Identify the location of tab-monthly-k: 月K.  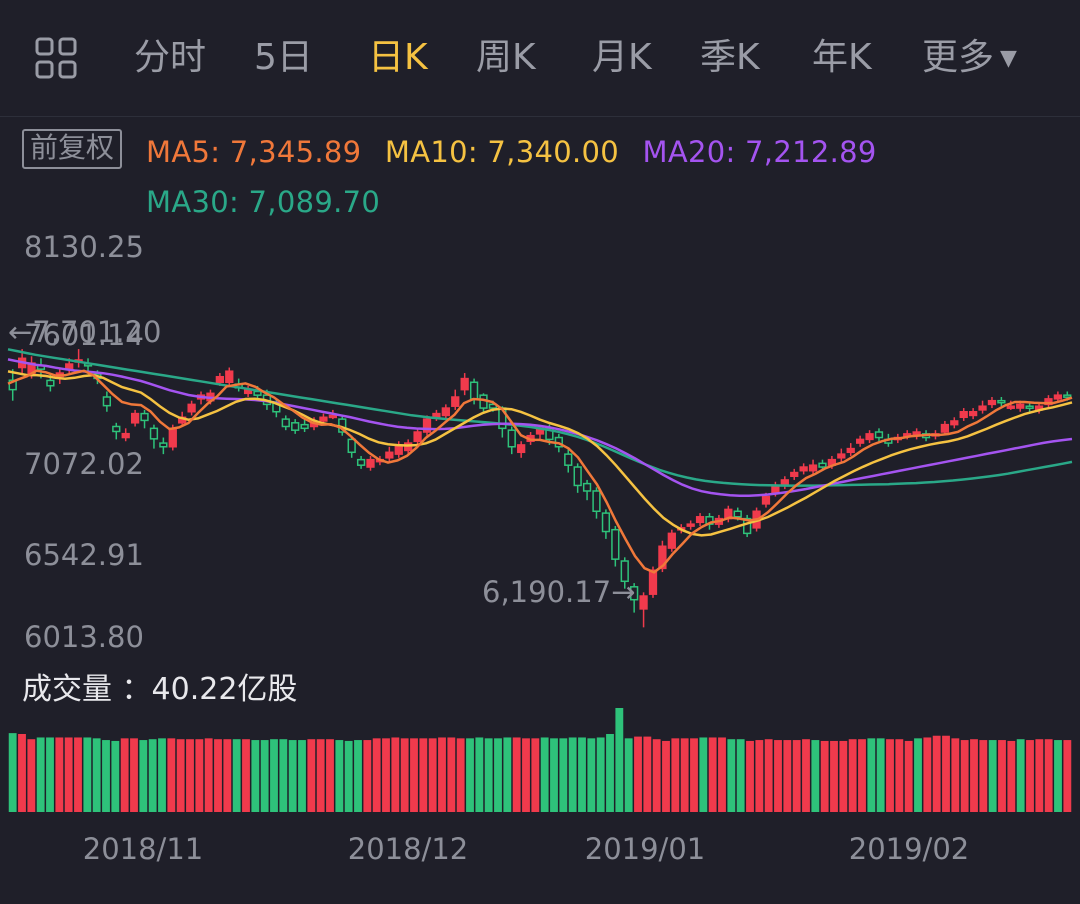
(622, 57).